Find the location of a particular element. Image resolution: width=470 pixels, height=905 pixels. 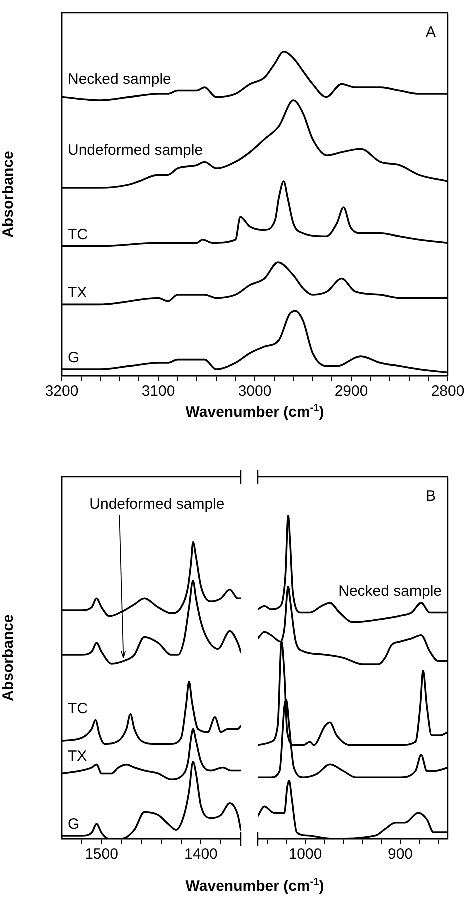

x-tick-label: 3200 is located at coordinates (62, 391).